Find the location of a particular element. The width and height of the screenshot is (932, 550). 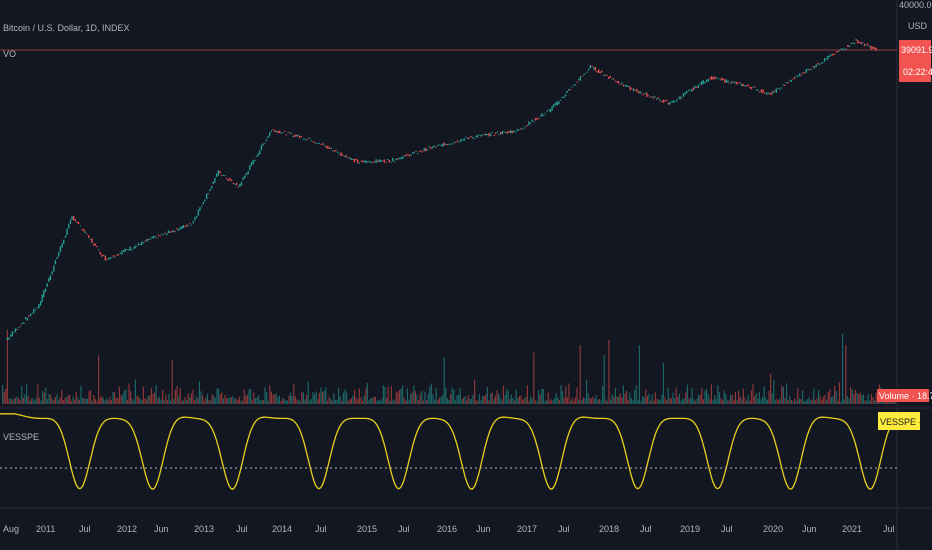

volume-tag is located at coordinates (903, 395).